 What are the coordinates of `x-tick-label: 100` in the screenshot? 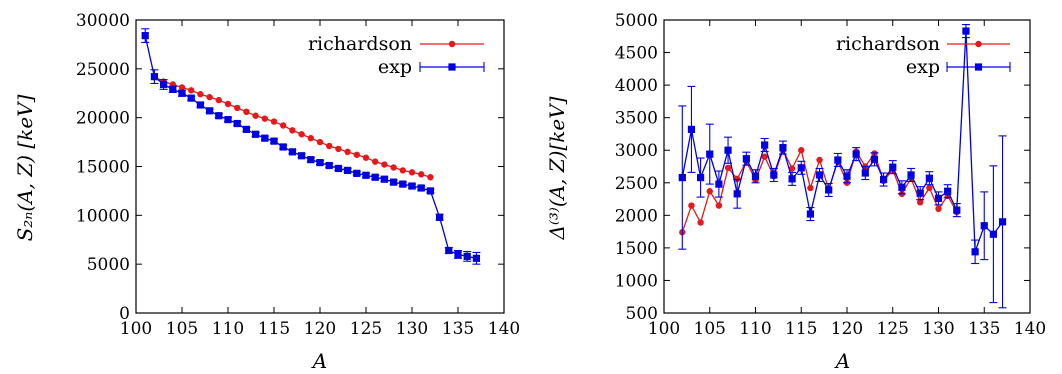 It's located at (136, 329).